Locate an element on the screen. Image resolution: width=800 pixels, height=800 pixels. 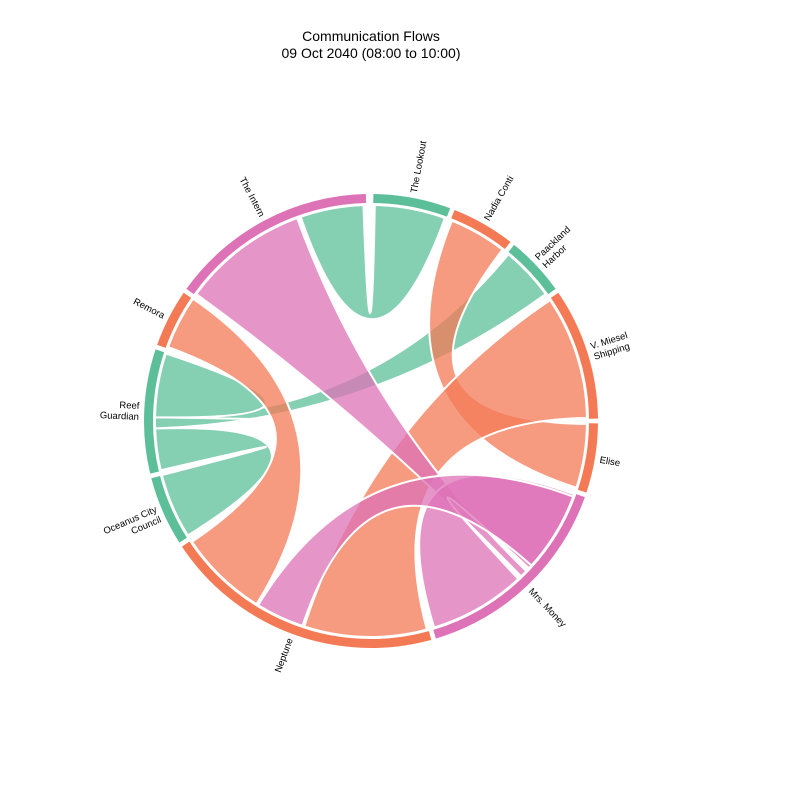
node-label-line: Mrs. Money is located at coordinates (547, 608).